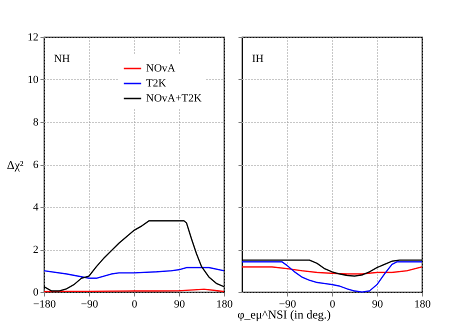 The height and width of the screenshot is (324, 463). I want to click on y-tick-label: 12, so click(33, 38).